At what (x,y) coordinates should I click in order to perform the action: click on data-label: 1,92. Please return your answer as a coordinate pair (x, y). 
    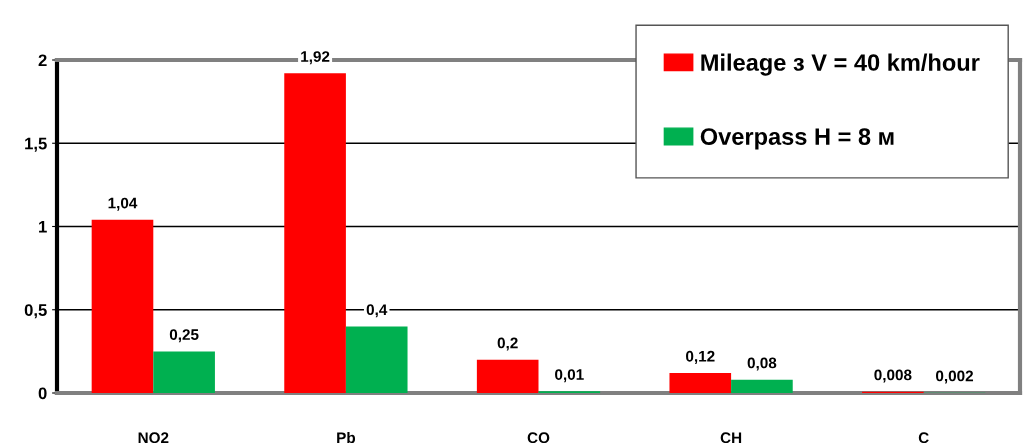
    Looking at the image, I should click on (315, 58).